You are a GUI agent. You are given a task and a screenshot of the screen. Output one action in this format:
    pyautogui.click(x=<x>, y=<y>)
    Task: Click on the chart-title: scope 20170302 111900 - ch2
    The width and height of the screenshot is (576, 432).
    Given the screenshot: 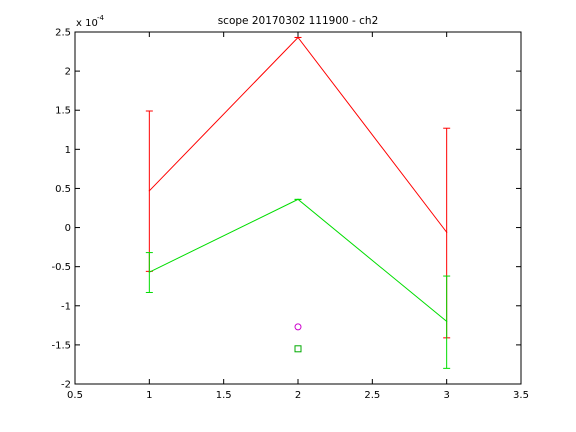 What is the action you would take?
    pyautogui.click(x=298, y=21)
    